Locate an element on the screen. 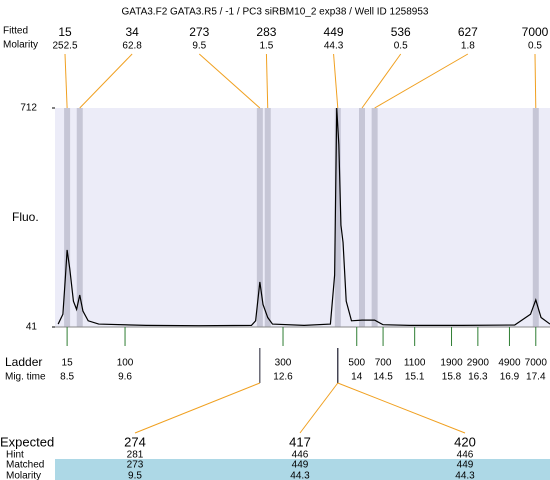 This screenshot has height=480, width=550. peak-size: 273 is located at coordinates (199, 32).